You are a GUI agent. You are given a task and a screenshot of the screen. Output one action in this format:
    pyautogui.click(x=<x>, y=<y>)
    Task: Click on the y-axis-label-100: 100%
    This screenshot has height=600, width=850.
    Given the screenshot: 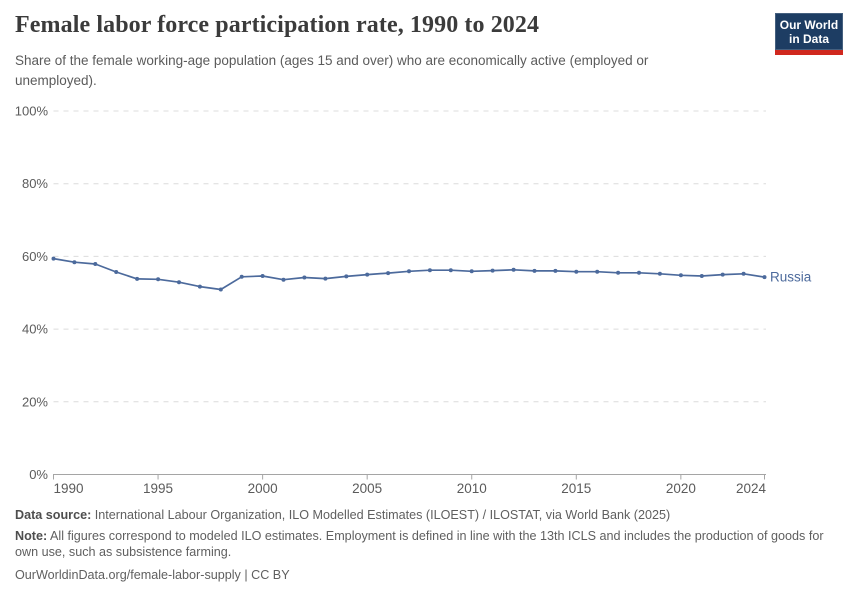 What is the action you would take?
    pyautogui.click(x=32, y=111)
    